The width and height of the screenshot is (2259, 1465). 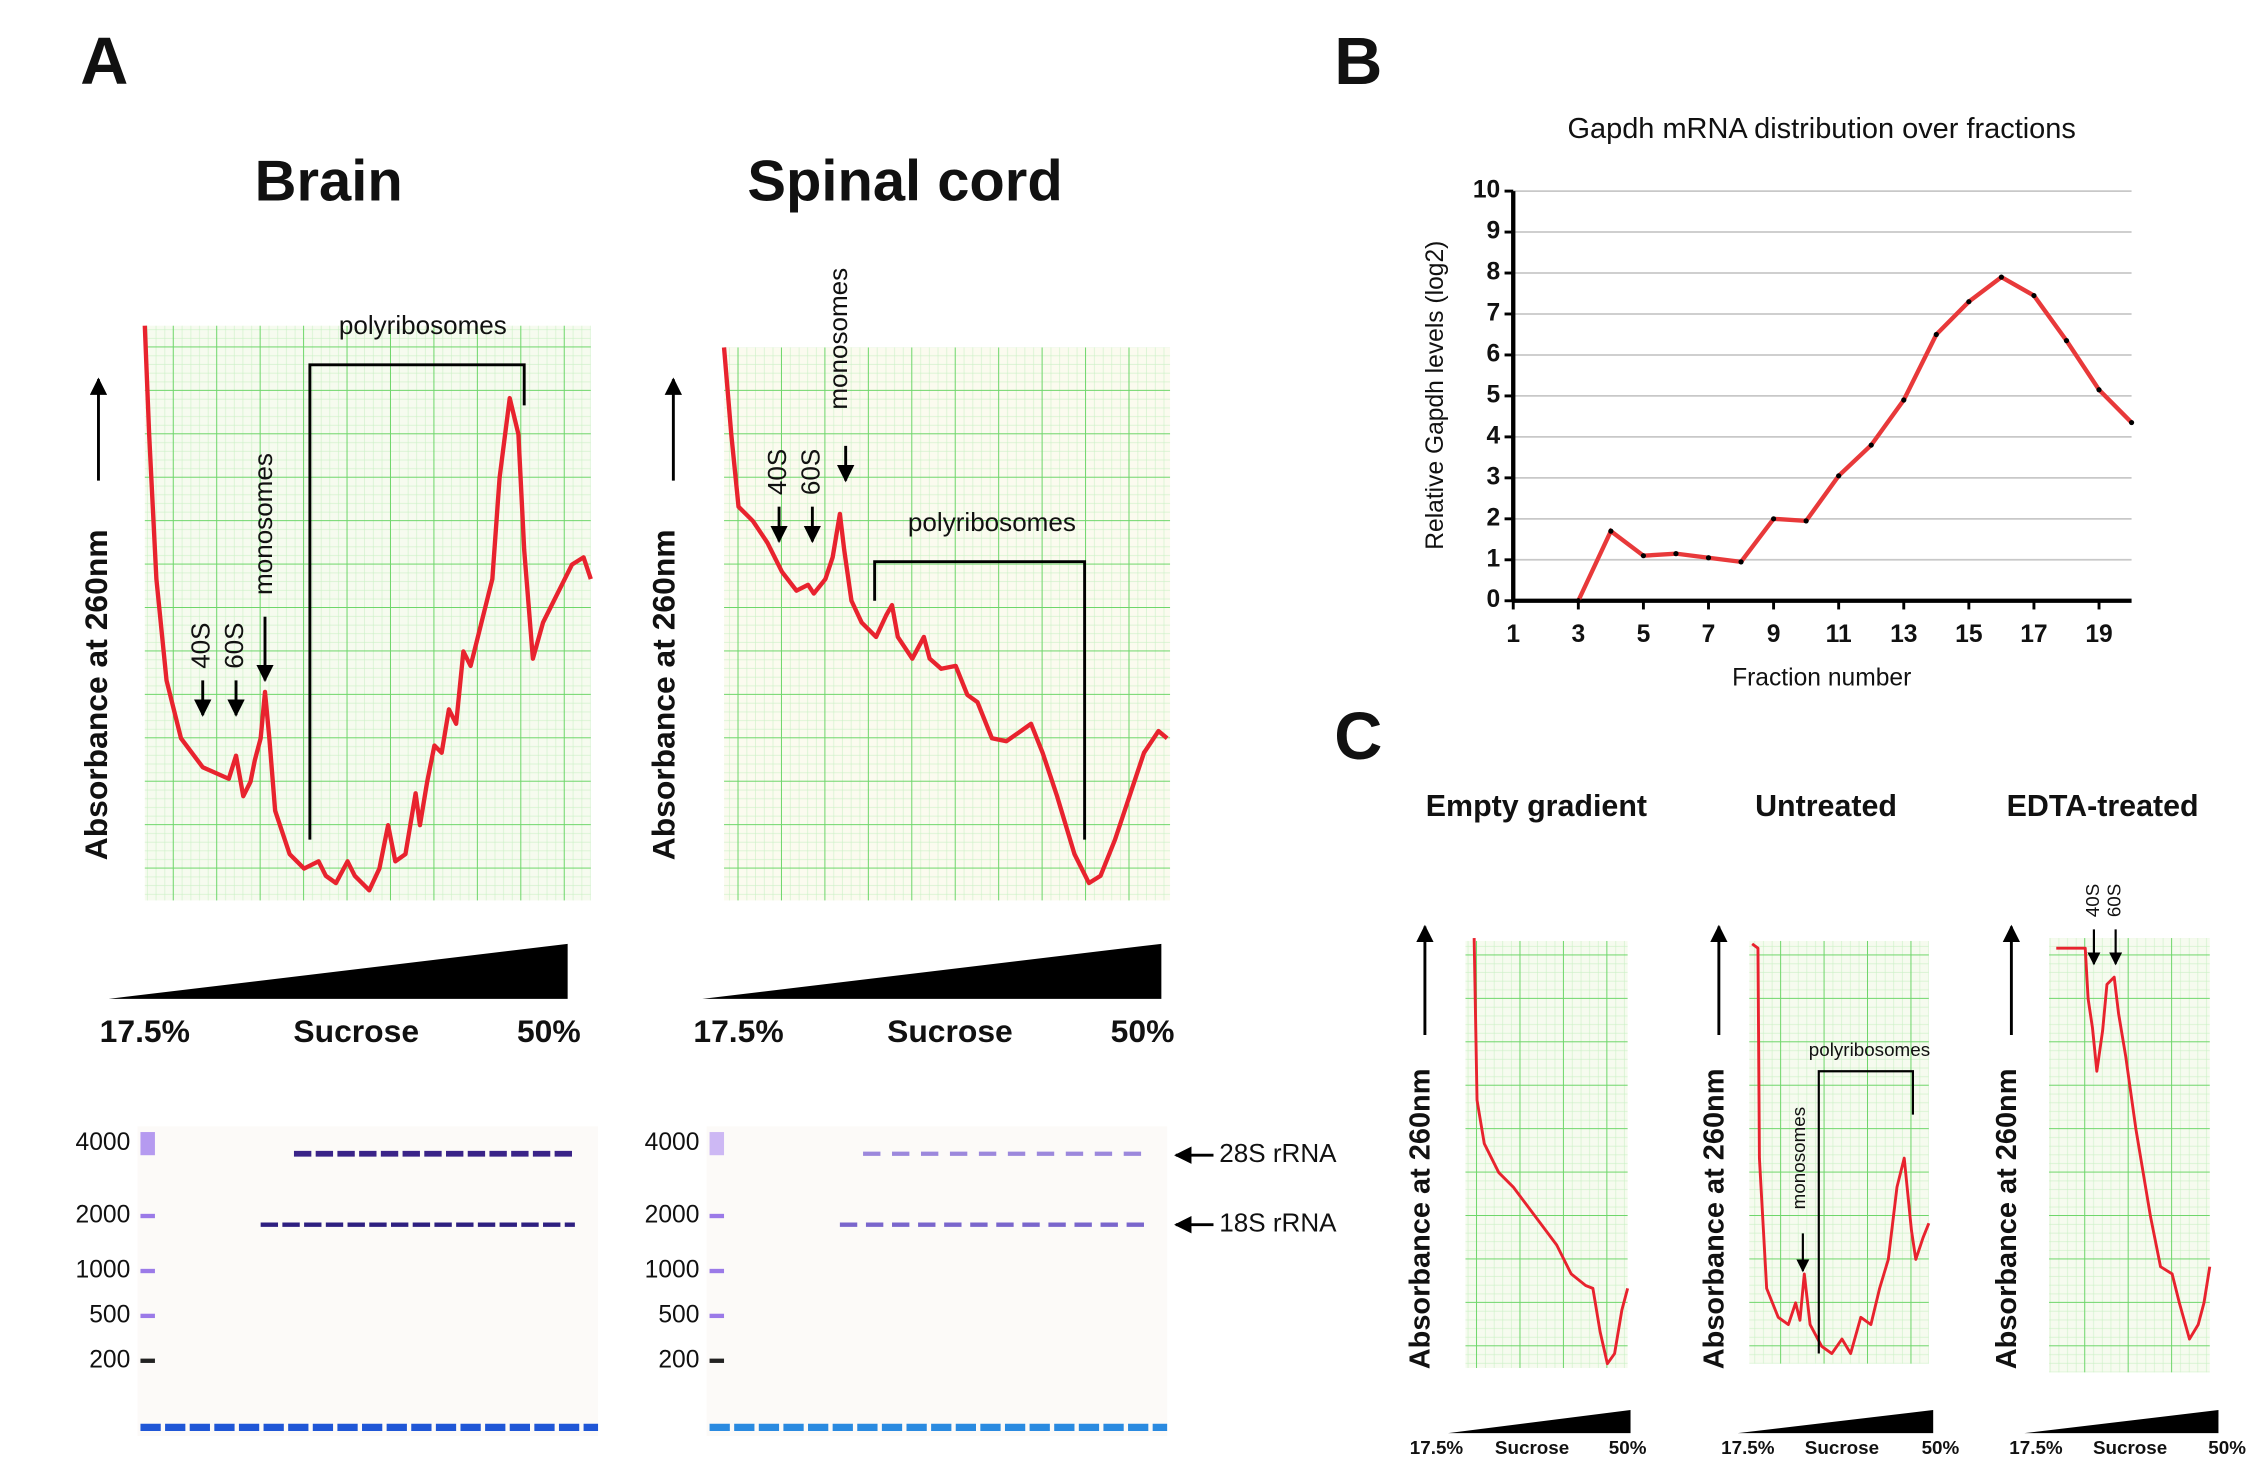 What do you see at coordinates (1494, 312) in the screenshot?
I see `y-tick-label: 7` at bounding box center [1494, 312].